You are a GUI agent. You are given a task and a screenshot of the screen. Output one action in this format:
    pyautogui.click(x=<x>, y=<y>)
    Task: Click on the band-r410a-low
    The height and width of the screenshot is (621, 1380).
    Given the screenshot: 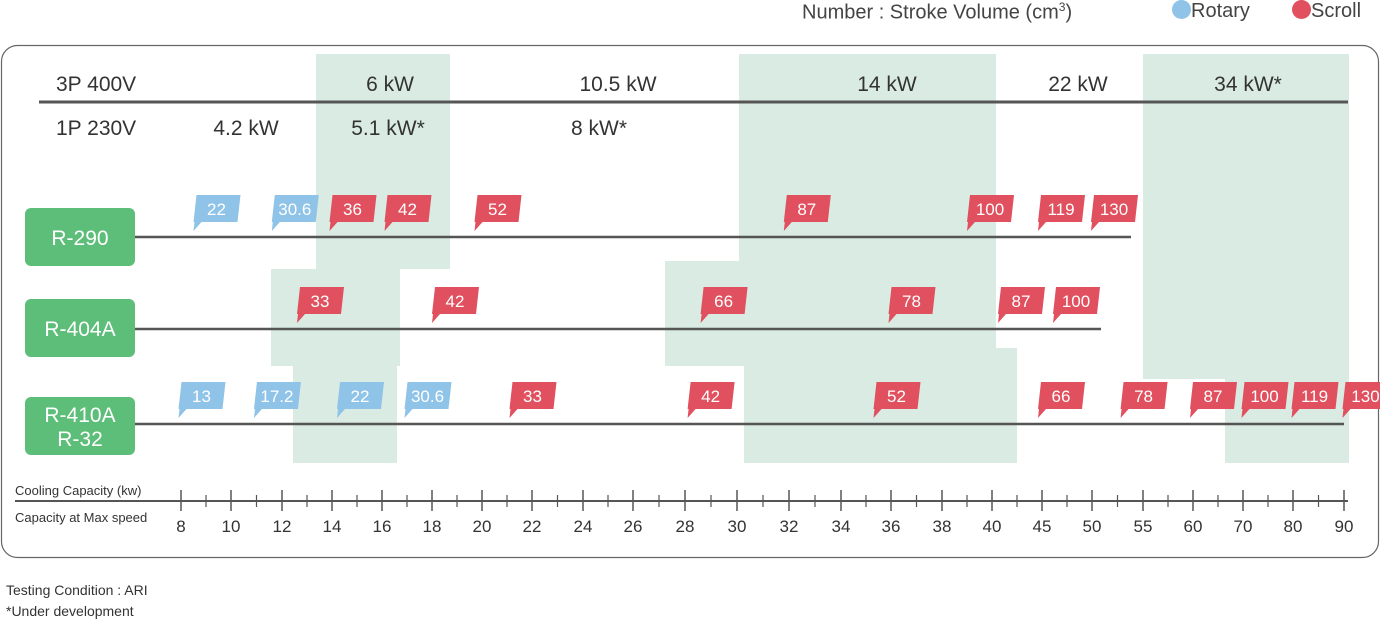 What is the action you would take?
    pyautogui.click(x=345, y=414)
    